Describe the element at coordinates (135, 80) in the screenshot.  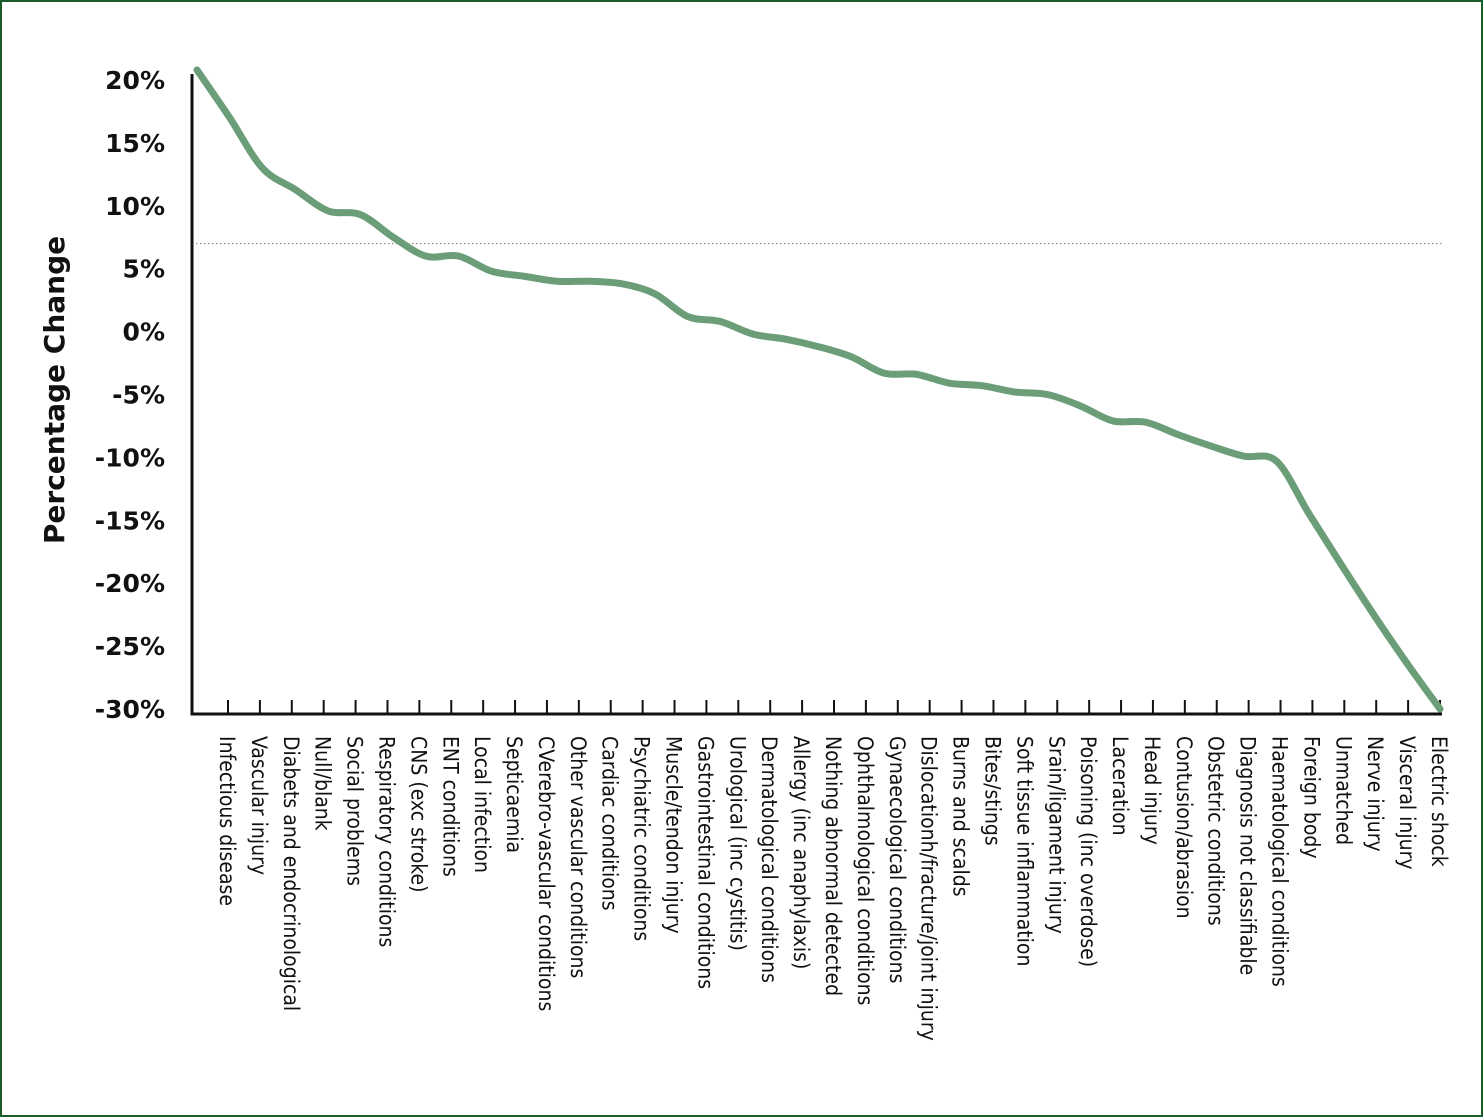
I see `y-tick-label: 20%` at that location.